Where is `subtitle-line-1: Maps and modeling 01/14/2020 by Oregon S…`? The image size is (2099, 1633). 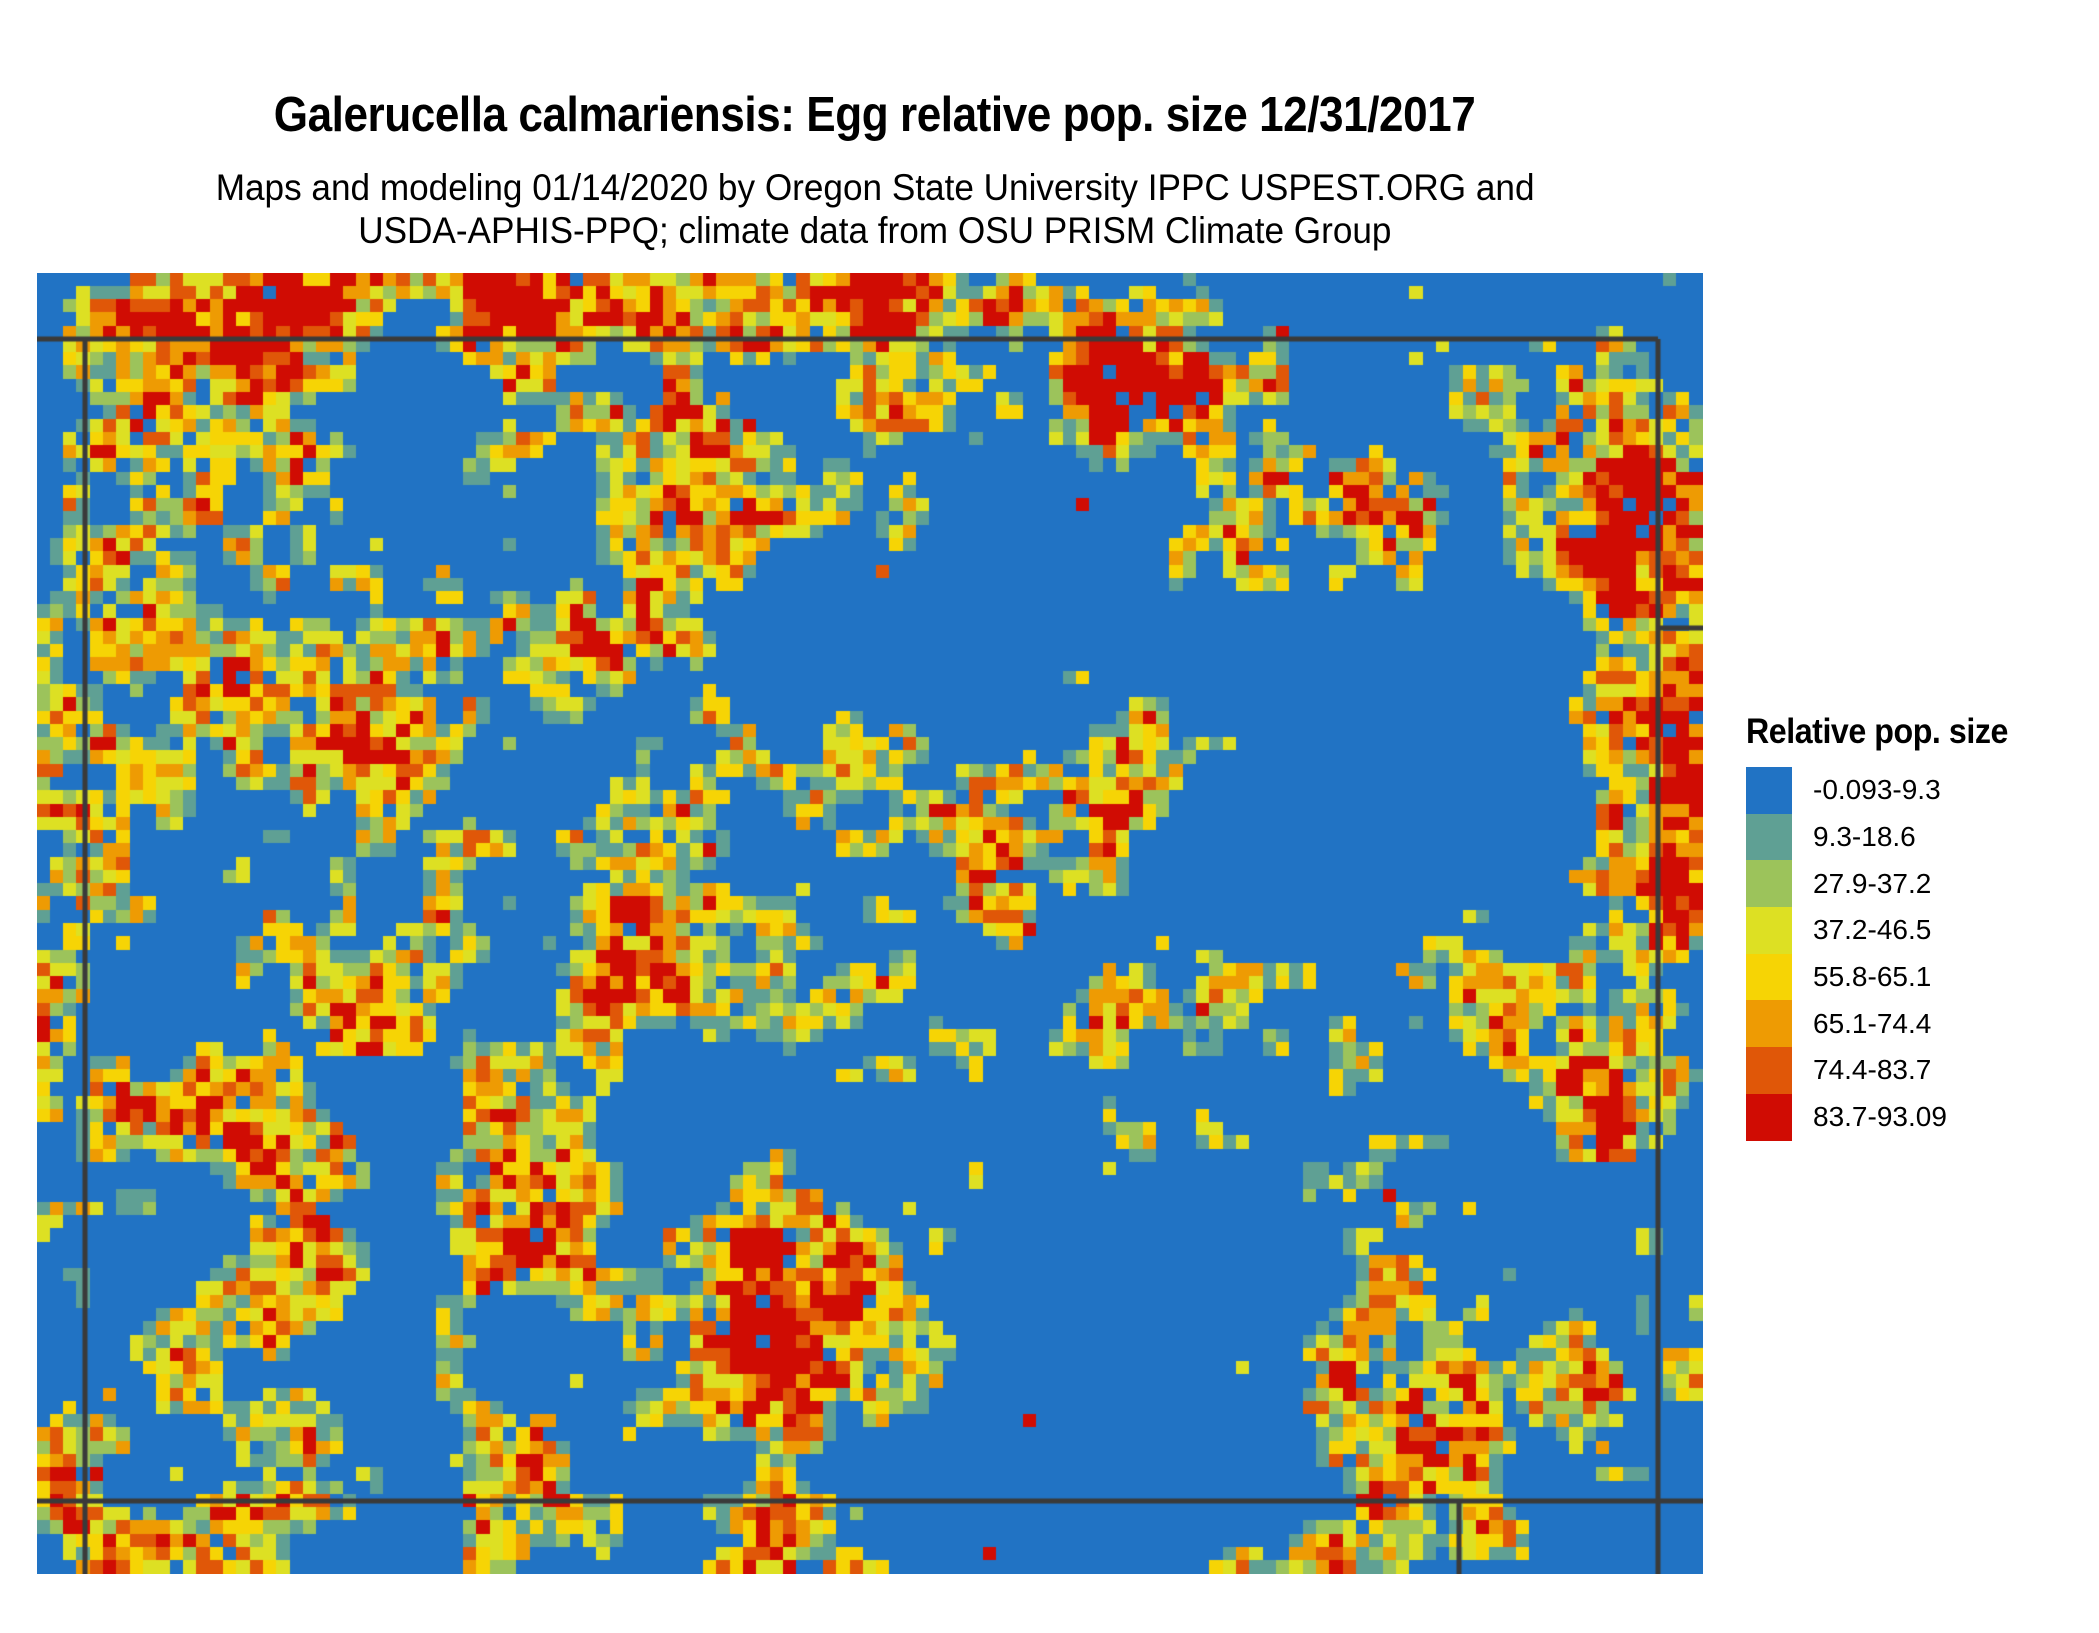
subtitle-line-1: Maps and modeling 01/14/2020 by Oregon S… is located at coordinates (875, 187).